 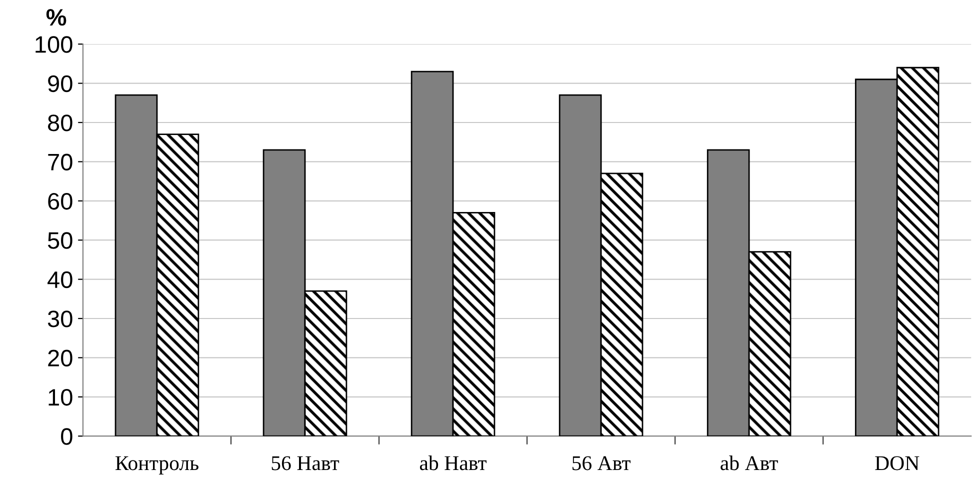 What do you see at coordinates (60, 162) in the screenshot?
I see `y-tick-label: 70` at bounding box center [60, 162].